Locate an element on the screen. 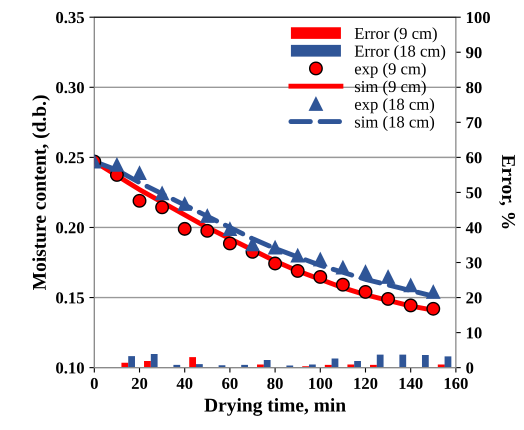 This screenshot has width=524, height=430. y2-tick-label: 0 is located at coordinates (470, 368).